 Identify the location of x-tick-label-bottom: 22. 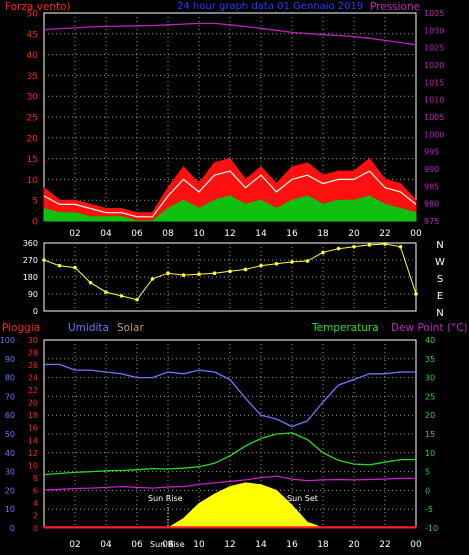
(384, 545).